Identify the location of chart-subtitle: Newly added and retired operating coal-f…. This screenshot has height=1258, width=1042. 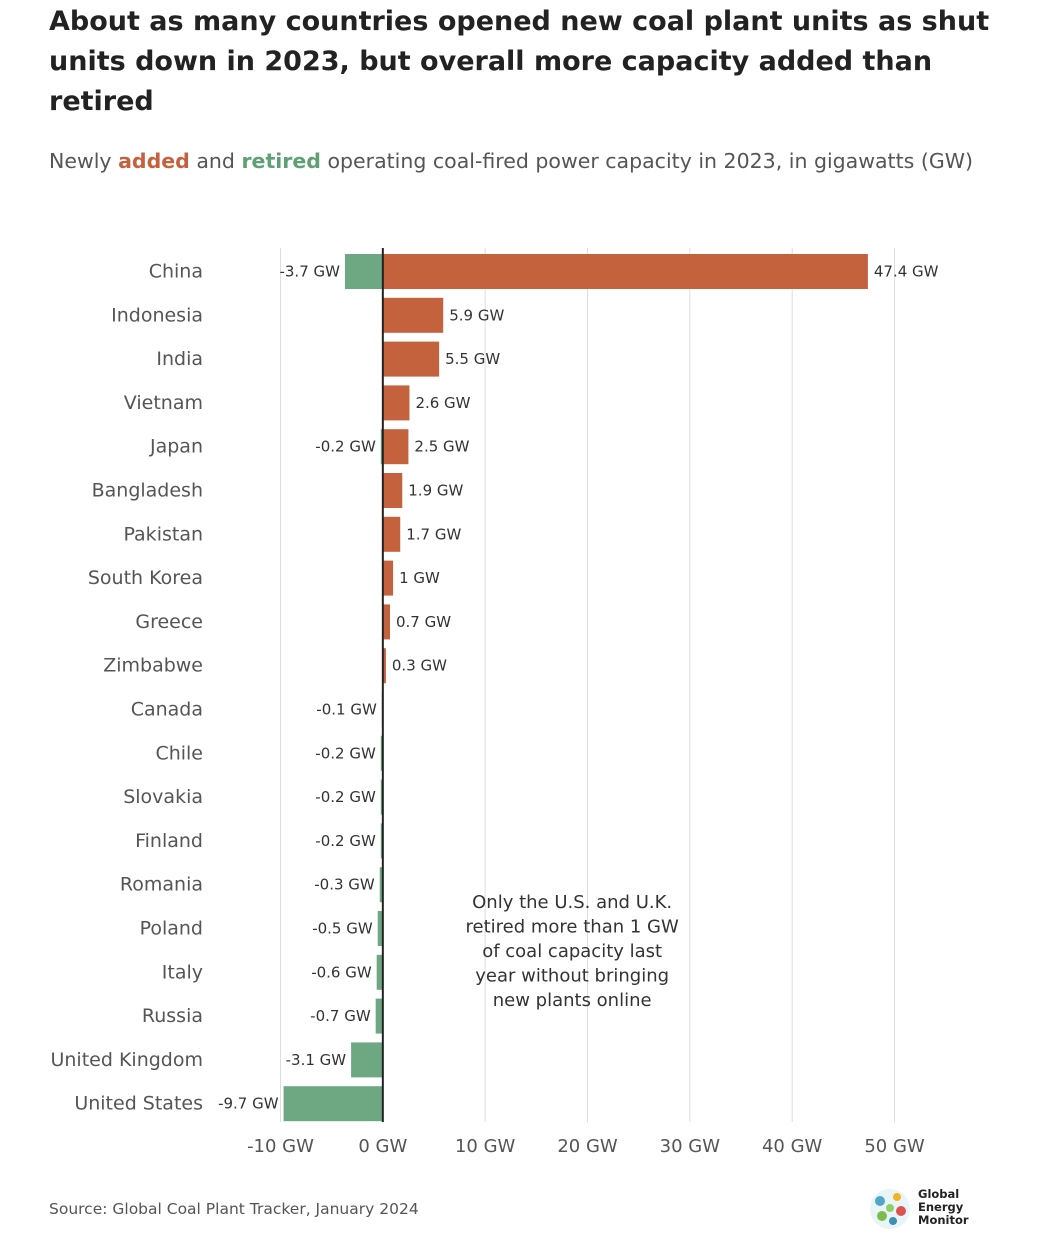
(514, 161).